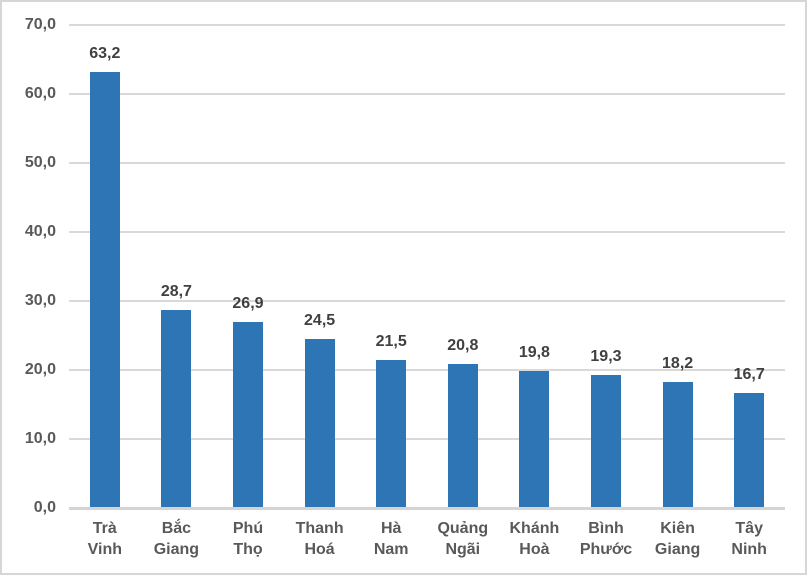 Image resolution: width=807 pixels, height=575 pixels. I want to click on category-label-line: Thanh, so click(319, 528).